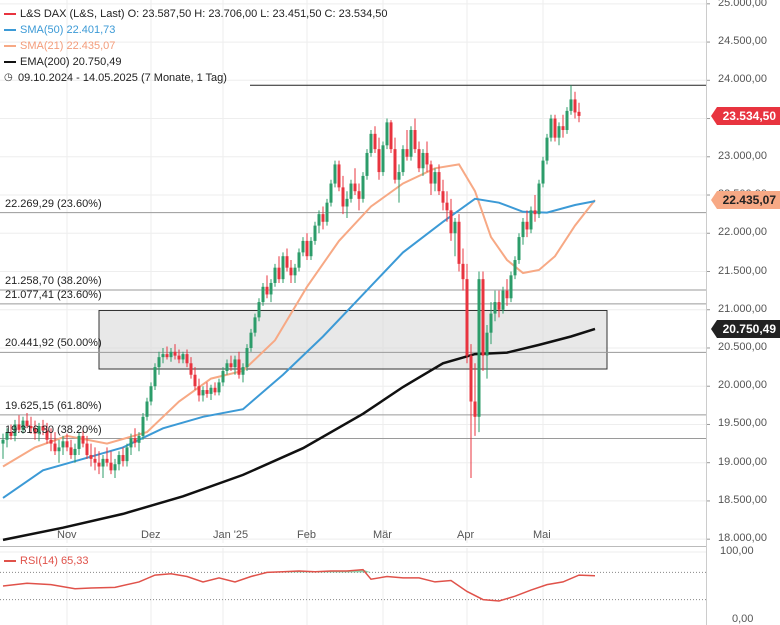 Image resolution: width=780 pixels, height=625 pixels. What do you see at coordinates (743, 619) in the screenshot?
I see `rsi-y-label-bottom: 0,00` at bounding box center [743, 619].